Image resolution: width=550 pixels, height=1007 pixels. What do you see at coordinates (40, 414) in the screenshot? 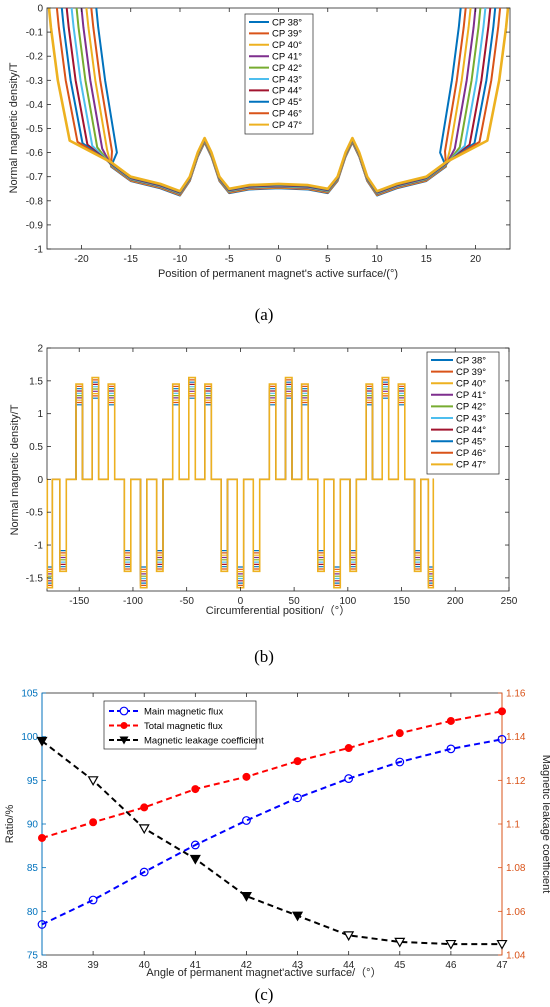
I see `chart-b-y-tick-label: 1` at bounding box center [40, 414].